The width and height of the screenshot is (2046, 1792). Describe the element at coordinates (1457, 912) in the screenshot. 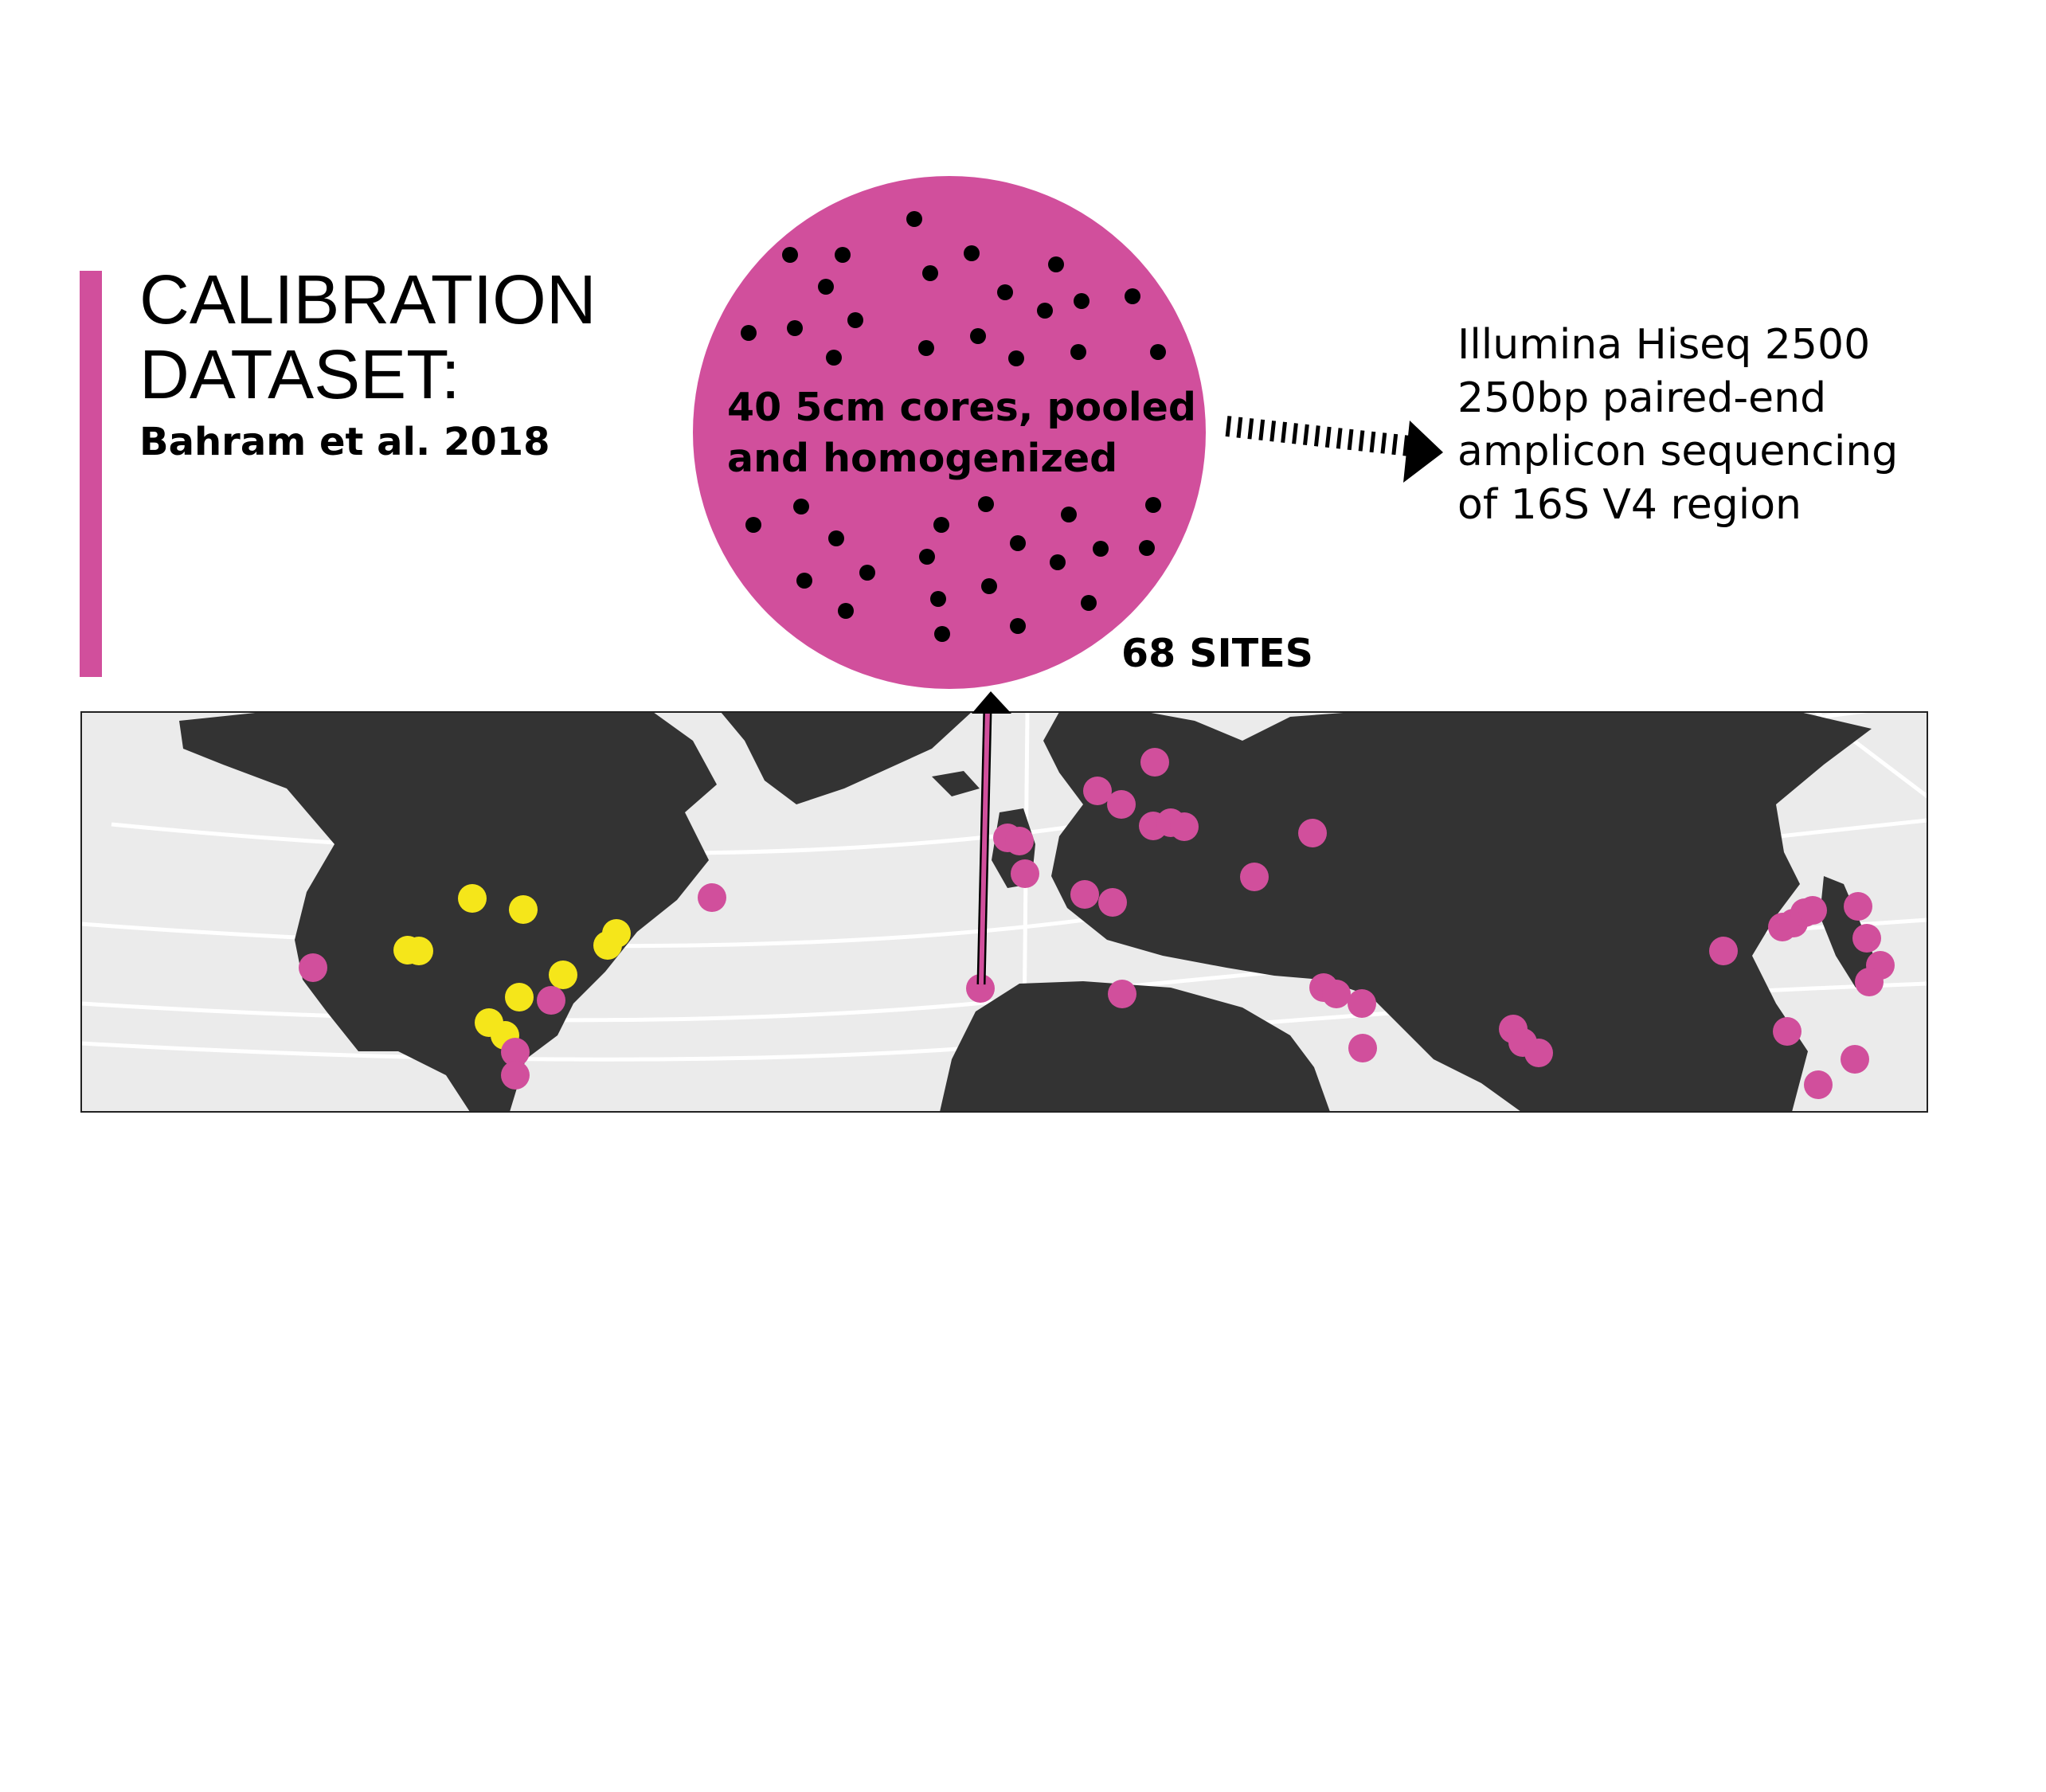

I see `landmass-eurasia` at that location.